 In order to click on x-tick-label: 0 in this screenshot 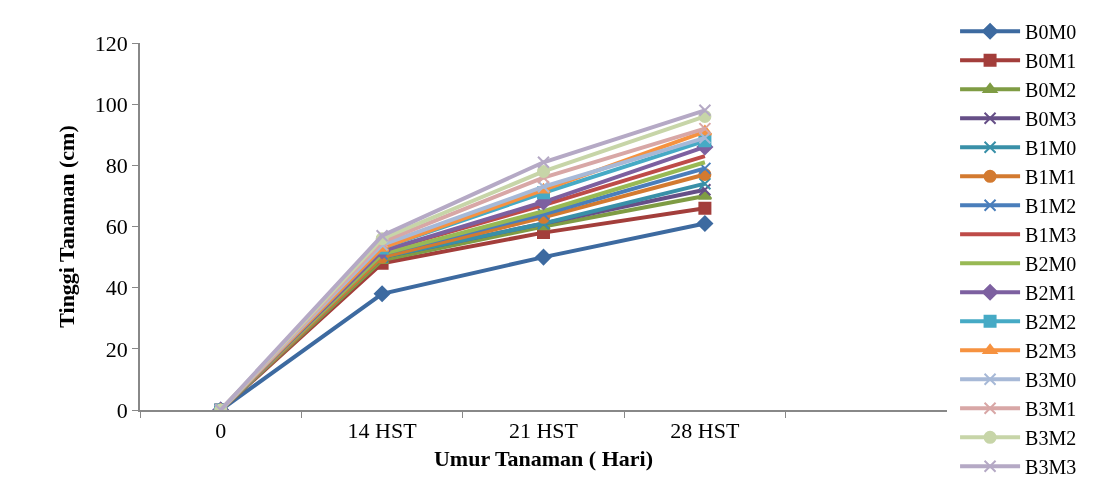, I will do `click(221, 431)`.